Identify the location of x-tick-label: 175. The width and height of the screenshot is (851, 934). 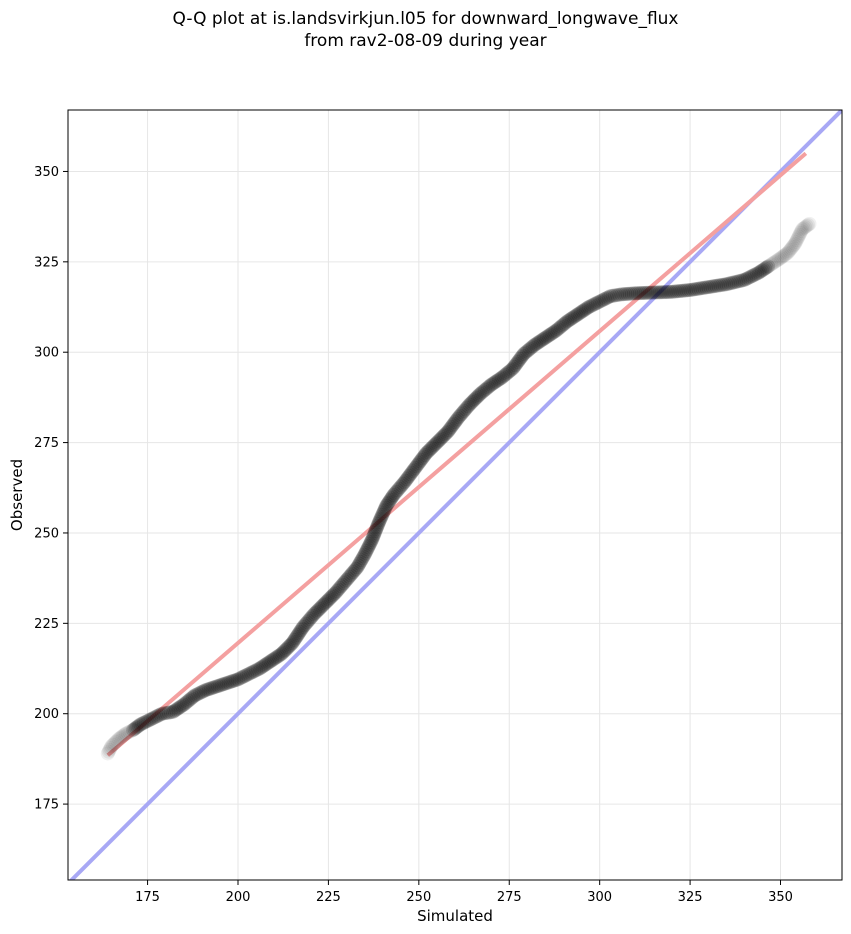
(147, 897).